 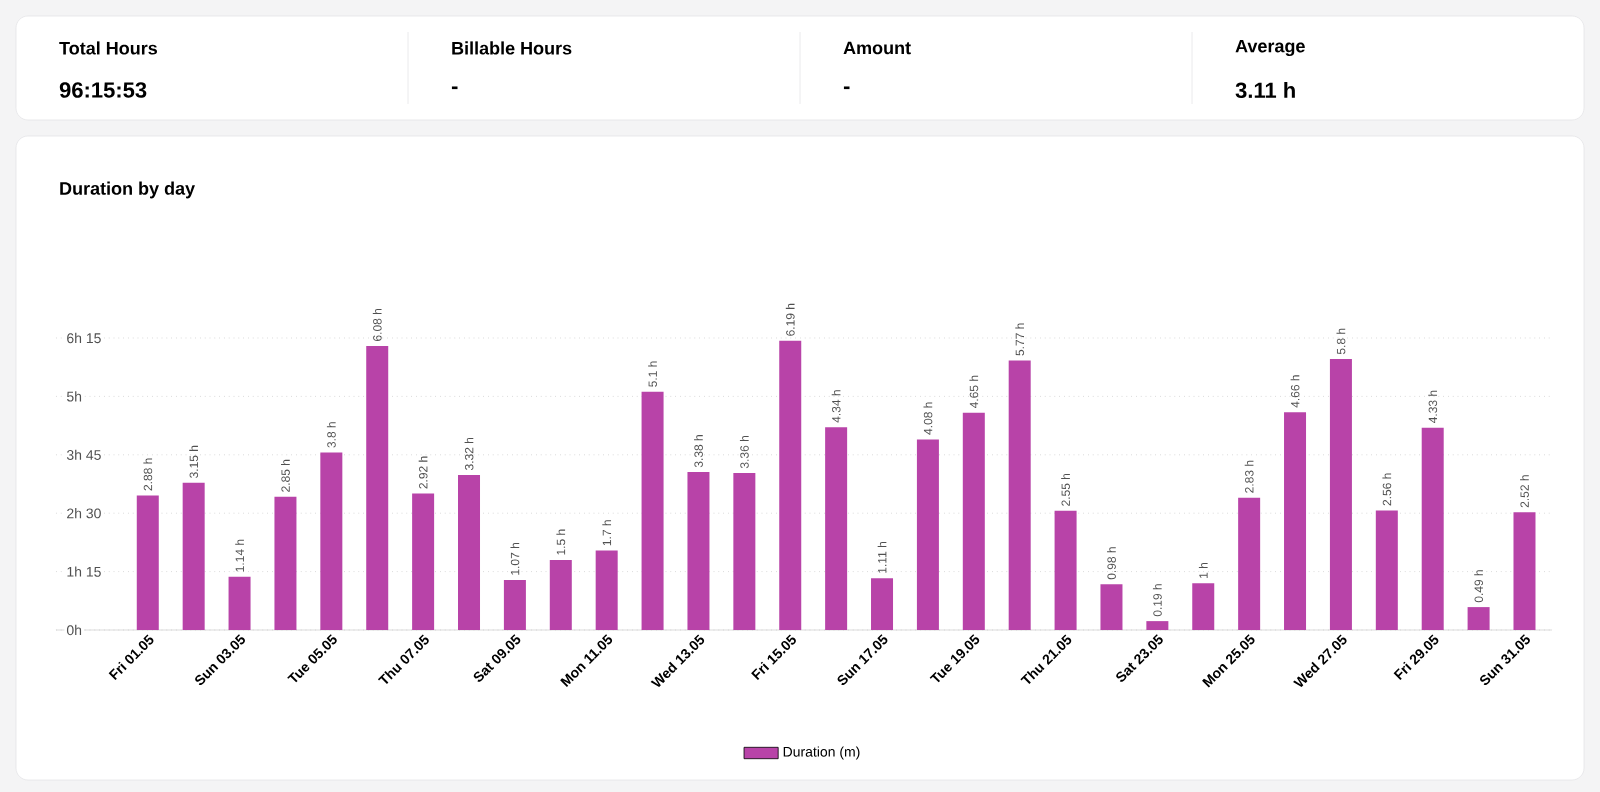 What do you see at coordinates (877, 48) in the screenshot?
I see `text: Amount` at bounding box center [877, 48].